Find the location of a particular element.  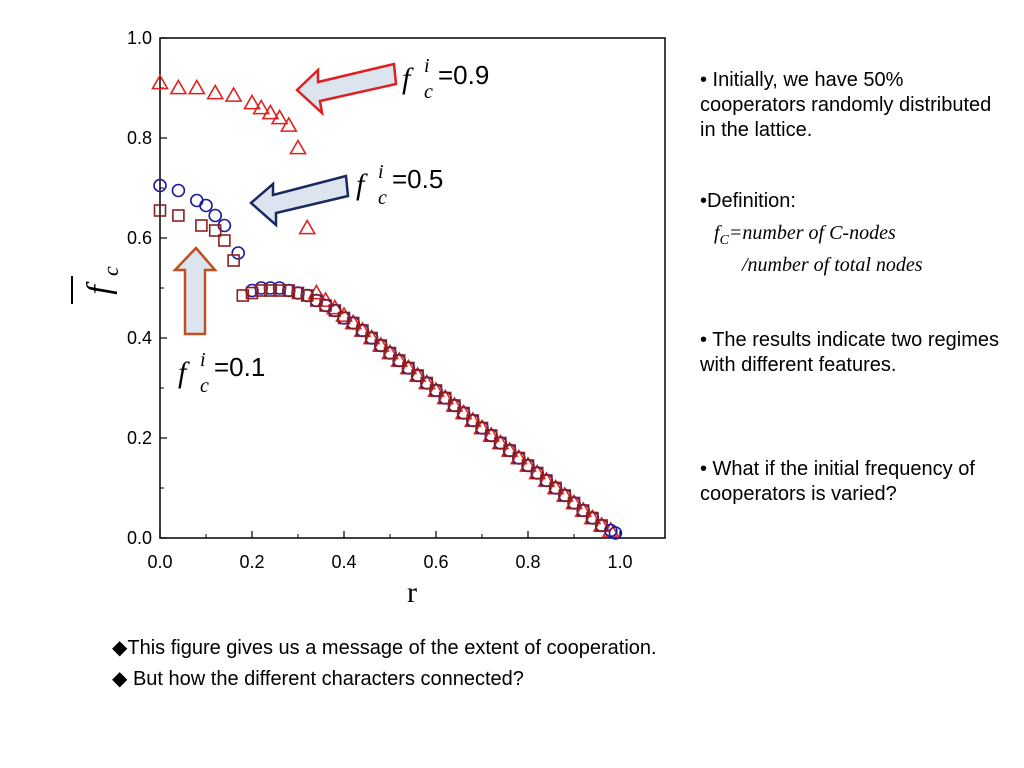

arrow-0.9 is located at coordinates (346, 89).